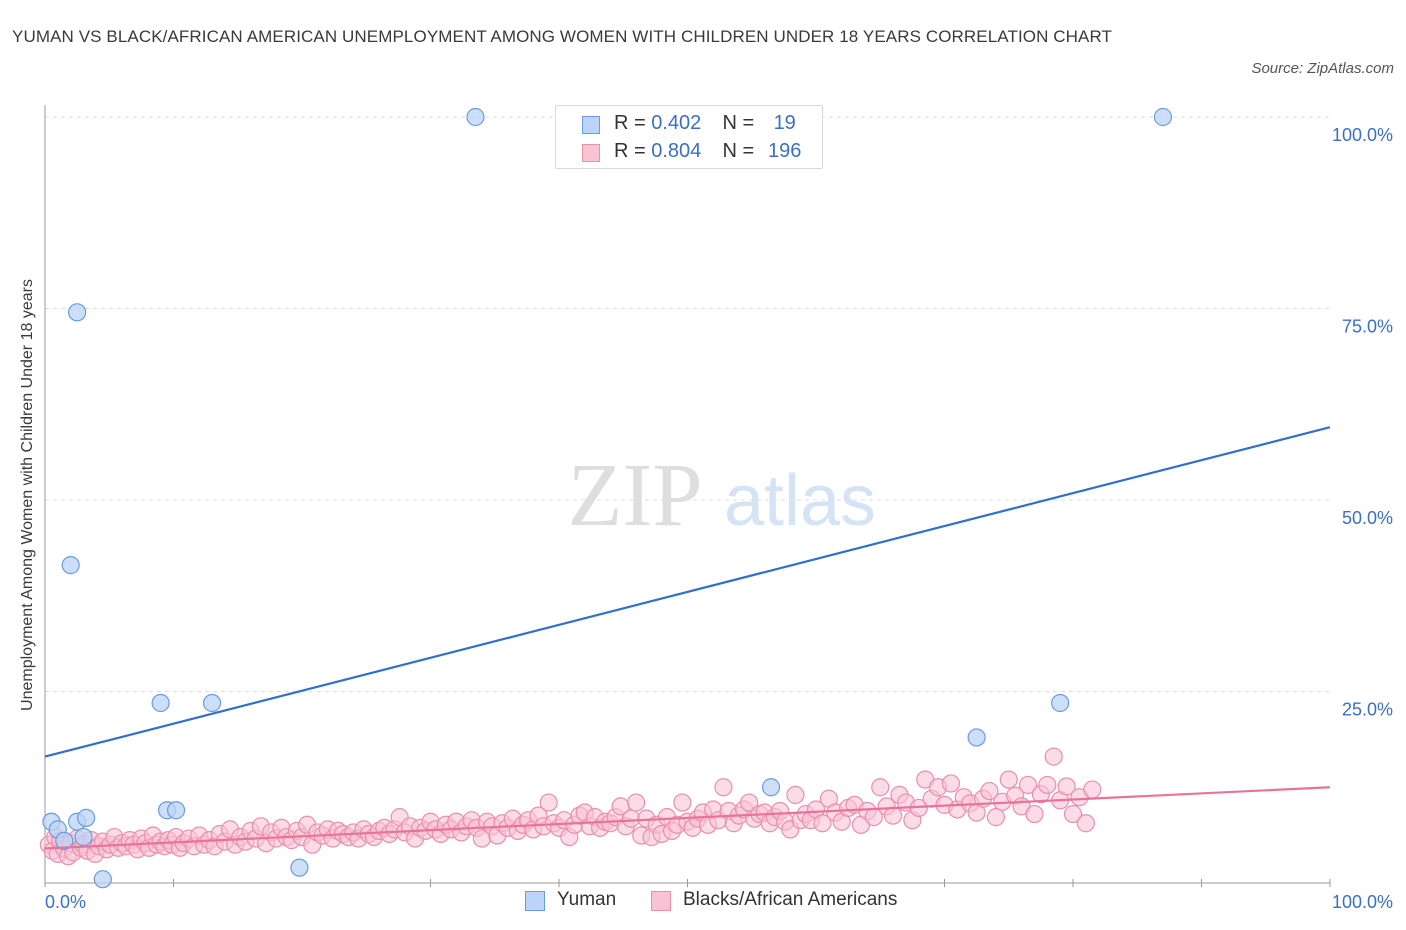  I want to click on legend-r-label-black: R =, so click(630, 151).